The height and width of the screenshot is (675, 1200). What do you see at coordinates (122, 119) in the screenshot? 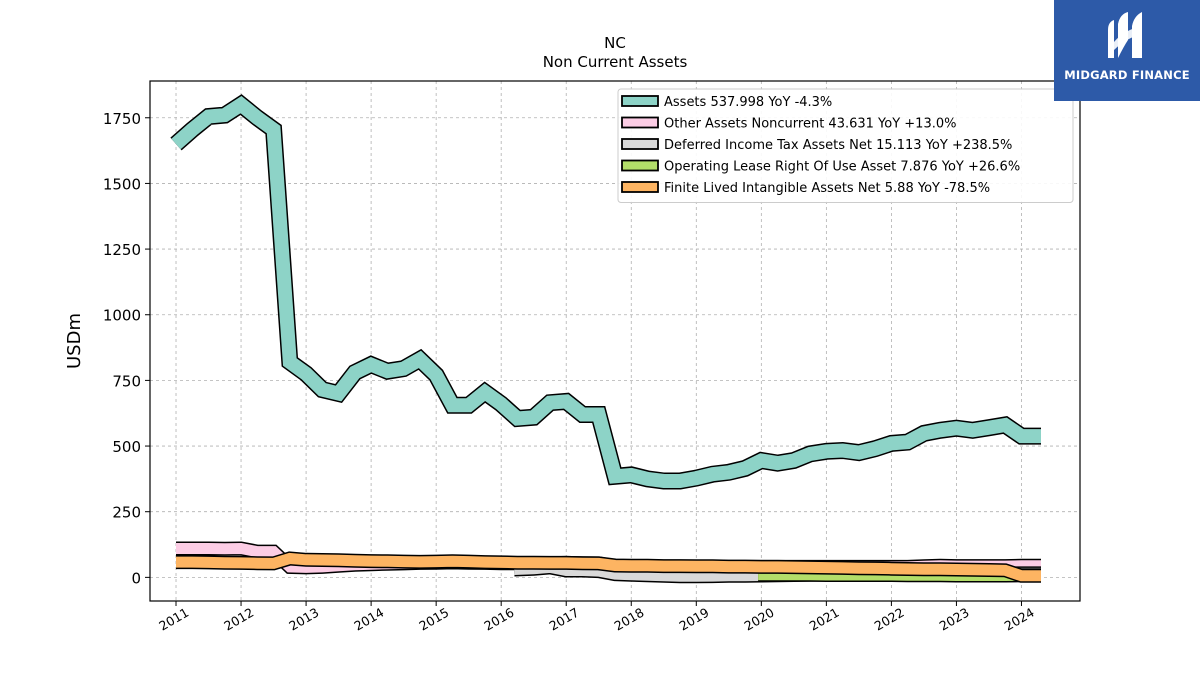
I see `y-tick-label: 1750` at bounding box center [122, 119].